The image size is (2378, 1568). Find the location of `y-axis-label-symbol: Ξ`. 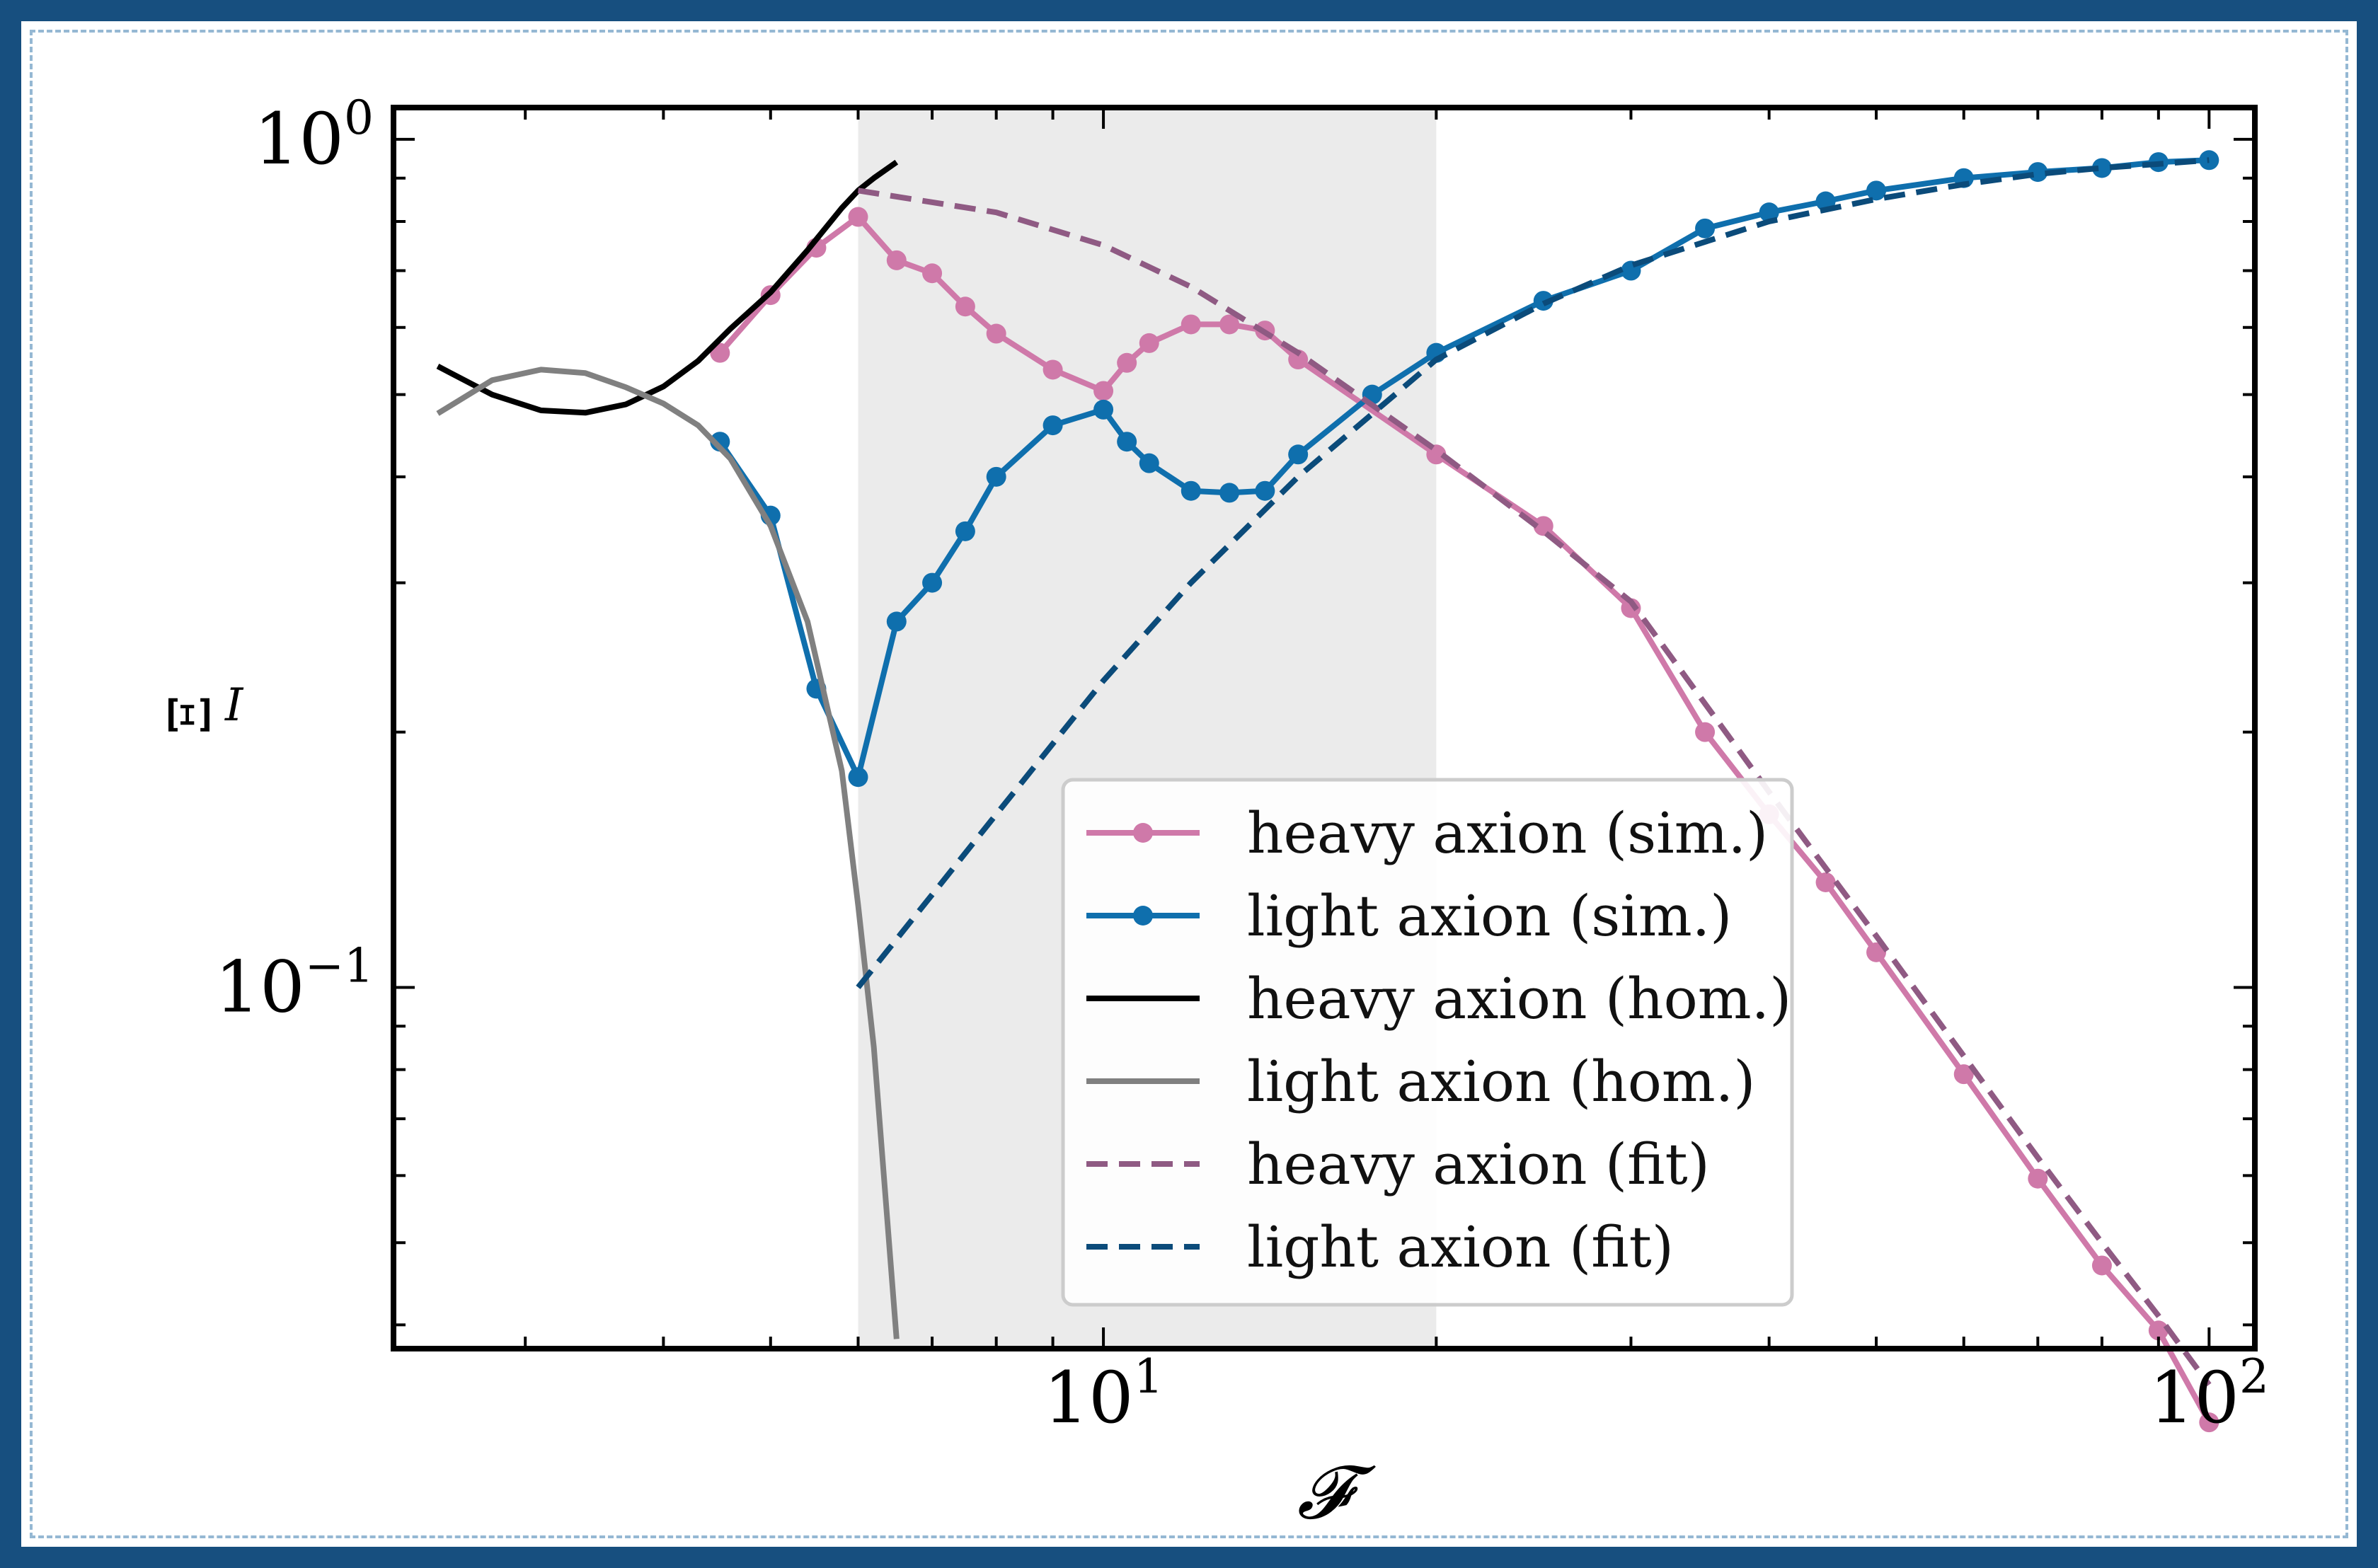

y-axis-label-symbol: Ξ is located at coordinates (190, 714).